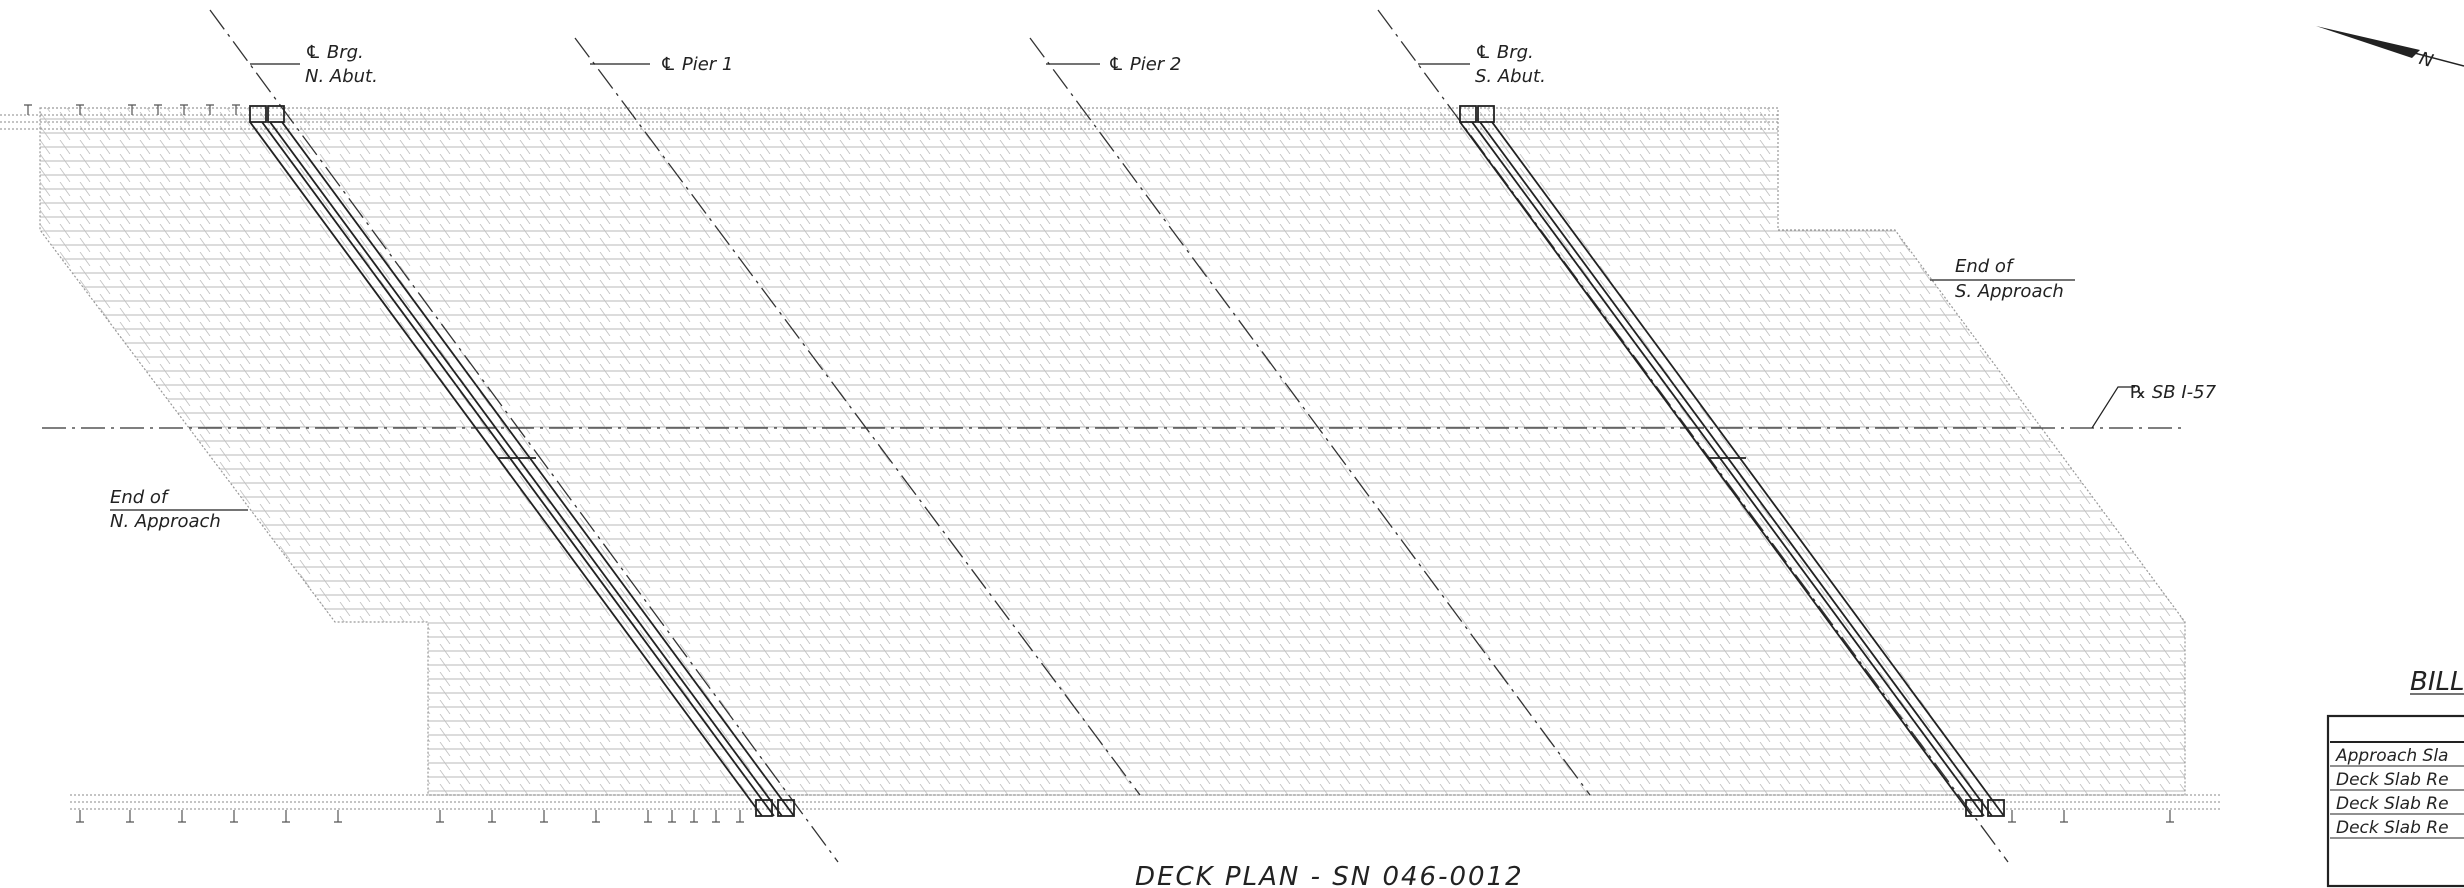 The height and width of the screenshot is (888, 2464). Describe the element at coordinates (2437, 682) in the screenshot. I see `bill-title: BILL` at that location.